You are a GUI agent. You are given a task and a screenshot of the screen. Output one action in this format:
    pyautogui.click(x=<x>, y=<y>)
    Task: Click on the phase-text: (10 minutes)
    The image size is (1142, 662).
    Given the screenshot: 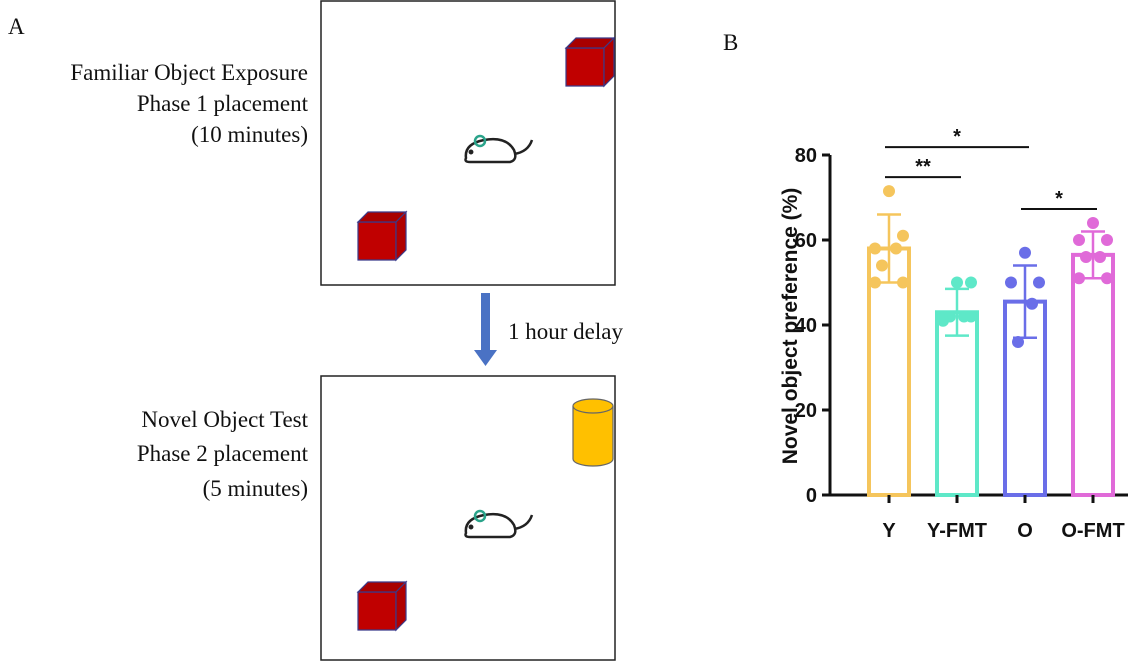 What is the action you would take?
    pyautogui.click(x=249, y=134)
    